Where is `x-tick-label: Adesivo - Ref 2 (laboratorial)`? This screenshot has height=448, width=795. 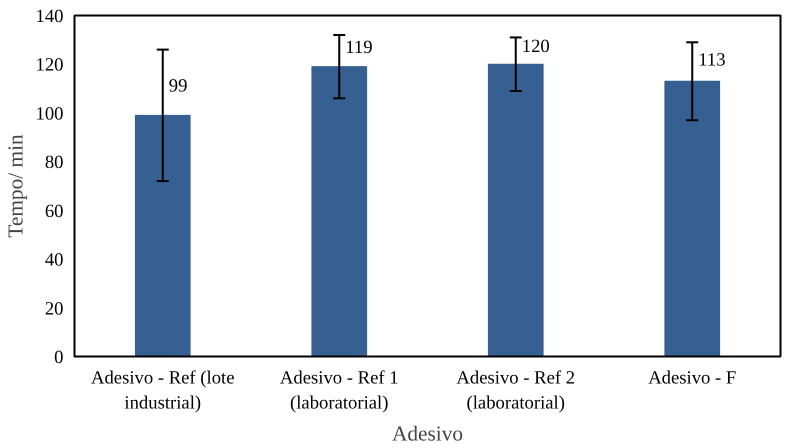 x-tick-label: Adesivo - Ref 2 (laboratorial) is located at coordinates (516, 391).